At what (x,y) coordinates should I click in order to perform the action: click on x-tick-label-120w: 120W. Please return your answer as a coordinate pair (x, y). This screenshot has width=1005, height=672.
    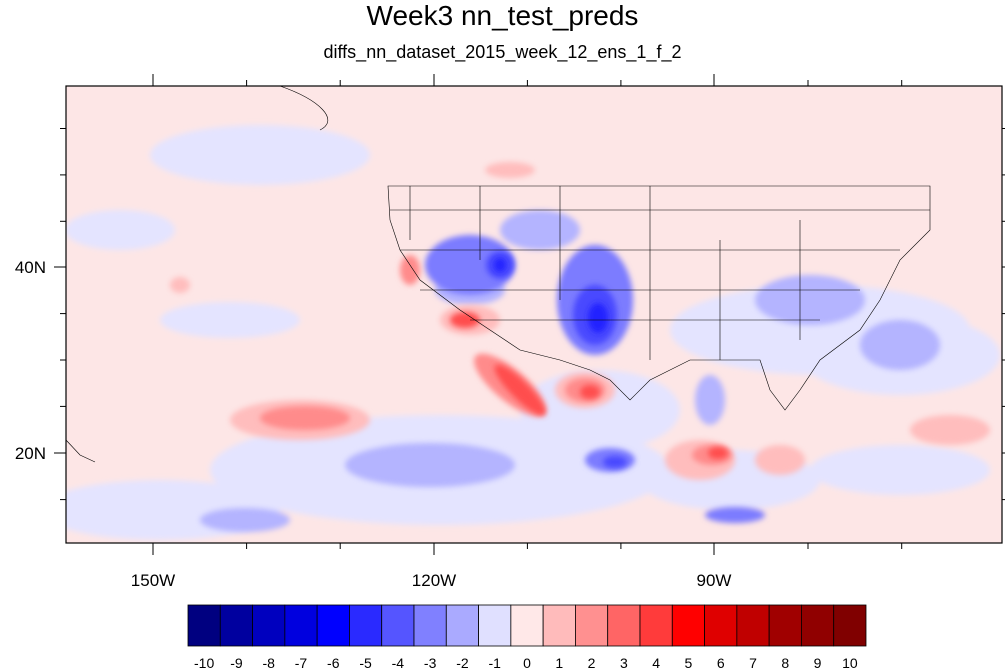
    Looking at the image, I should click on (434, 580).